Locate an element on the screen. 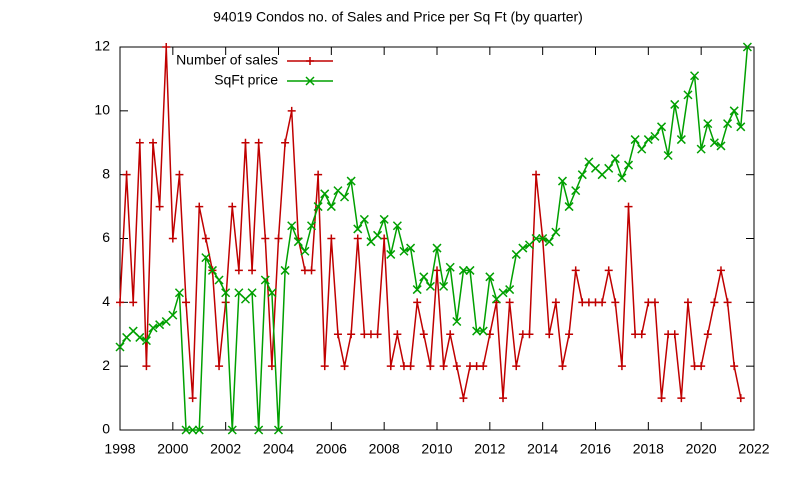 This screenshot has height=480, width=800. x-tick-label: 2014 is located at coordinates (542, 449).